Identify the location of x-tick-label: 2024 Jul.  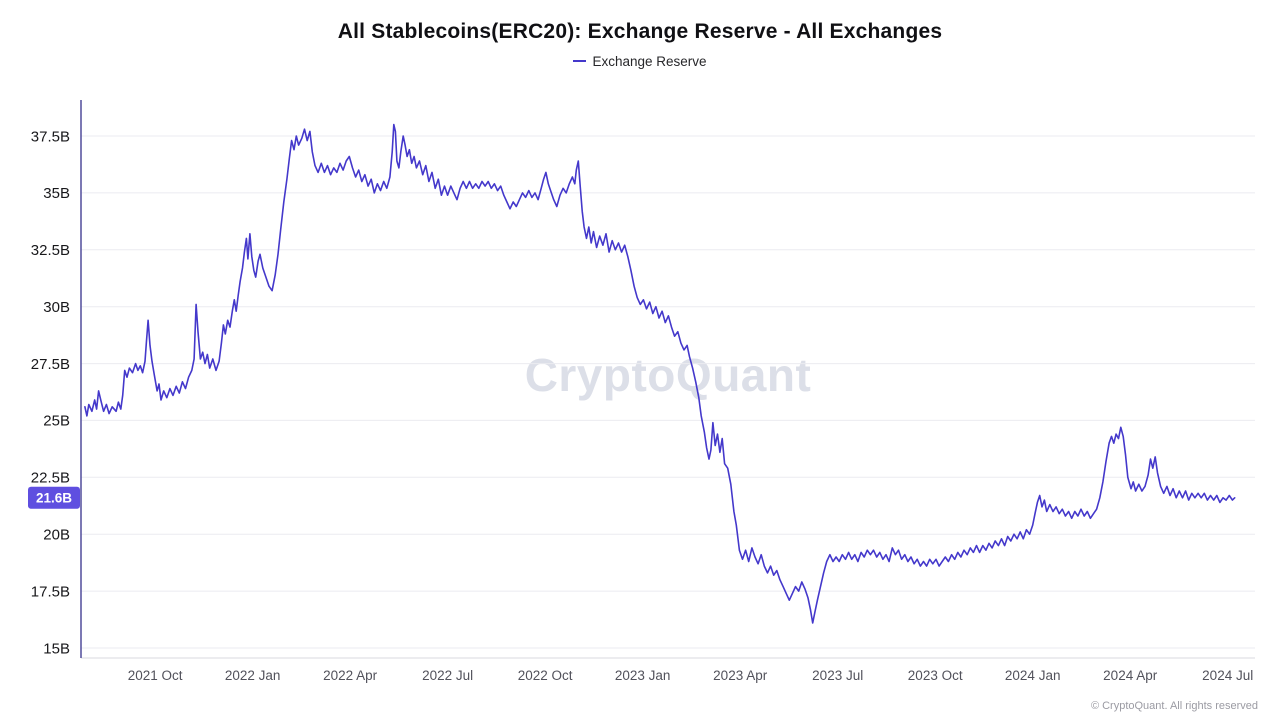
(1227, 675).